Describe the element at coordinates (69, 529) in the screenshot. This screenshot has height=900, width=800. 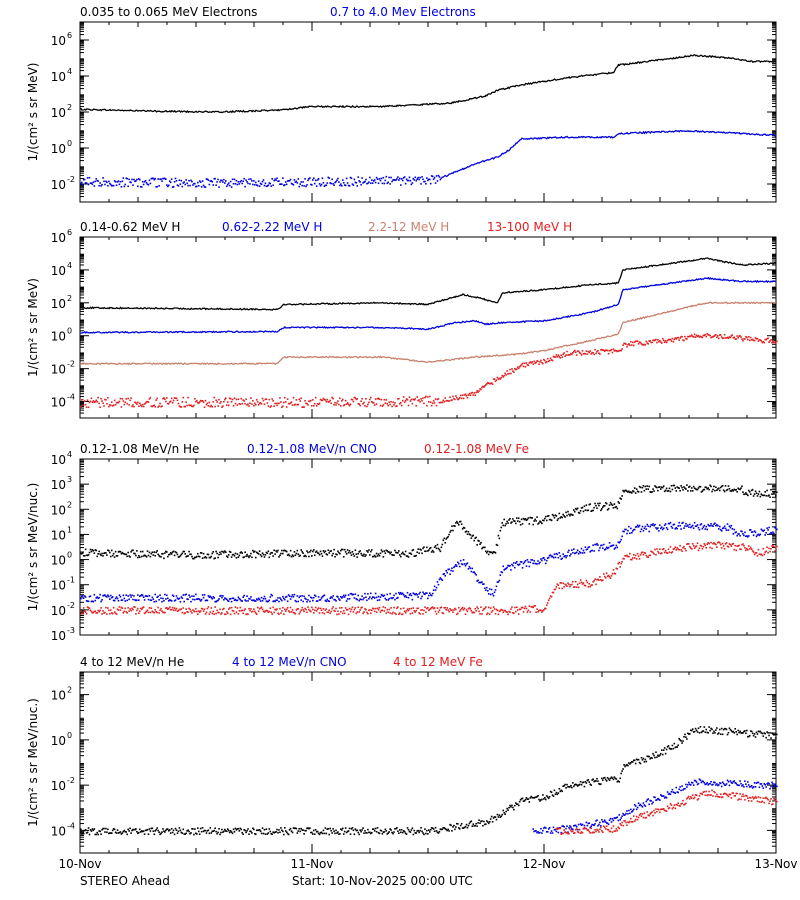
I see `y-tick-exponent: 1` at that location.